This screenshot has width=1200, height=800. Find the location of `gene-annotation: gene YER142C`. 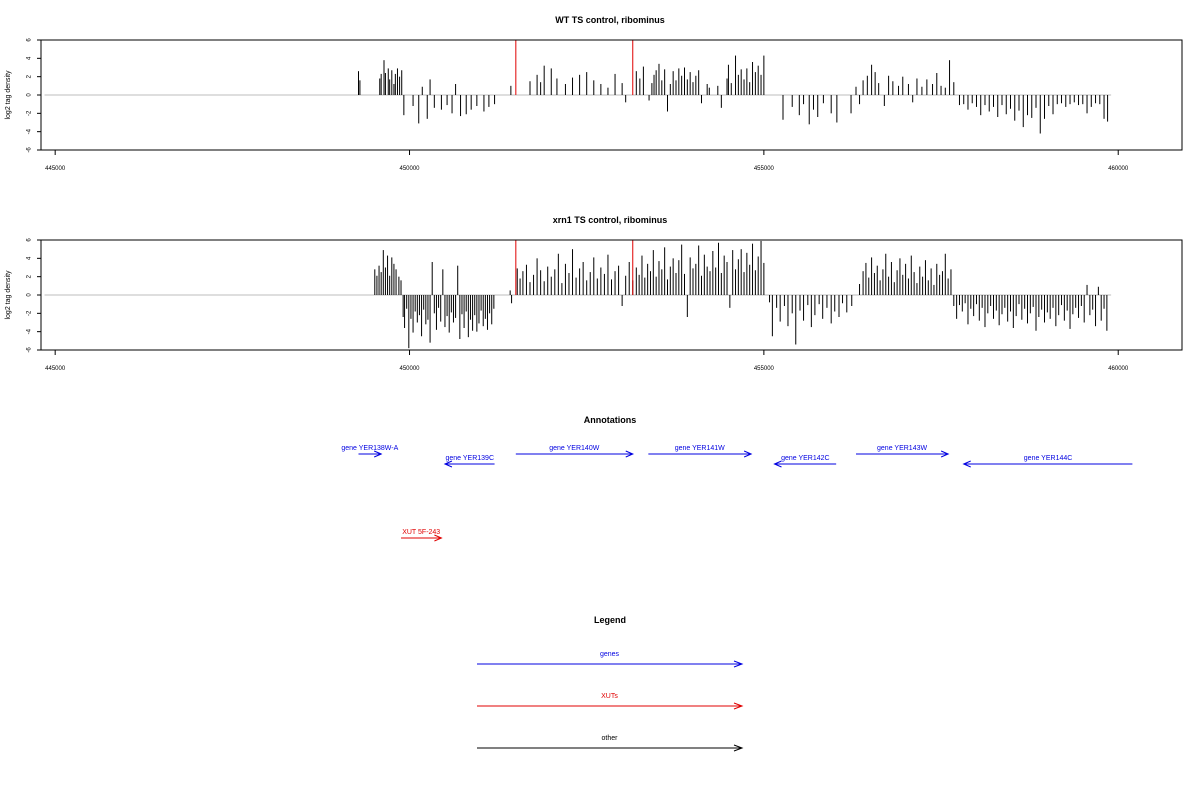

gene-annotation: gene YER142C is located at coordinates (805, 461).